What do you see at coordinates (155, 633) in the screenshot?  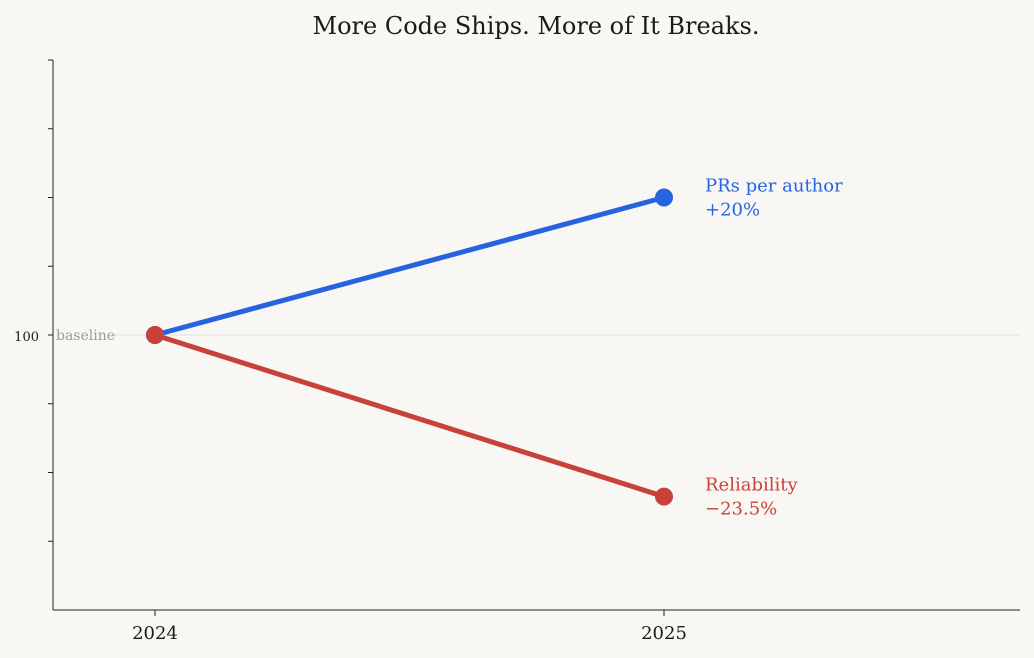 I see `x-tick-label: 2024` at bounding box center [155, 633].